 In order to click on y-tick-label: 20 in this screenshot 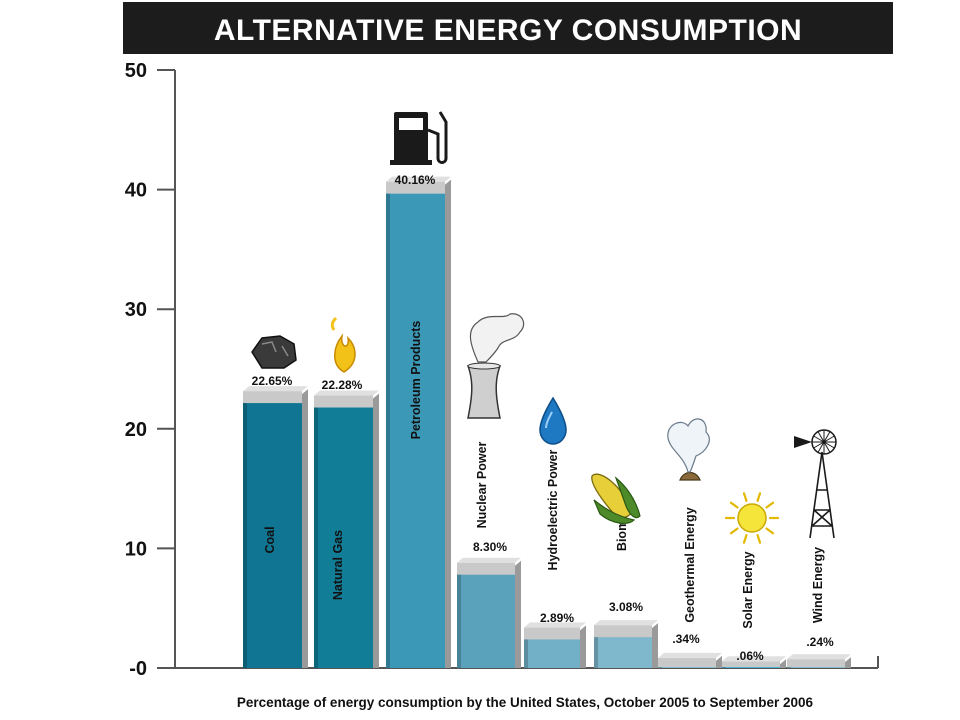, I will do `click(136, 430)`.